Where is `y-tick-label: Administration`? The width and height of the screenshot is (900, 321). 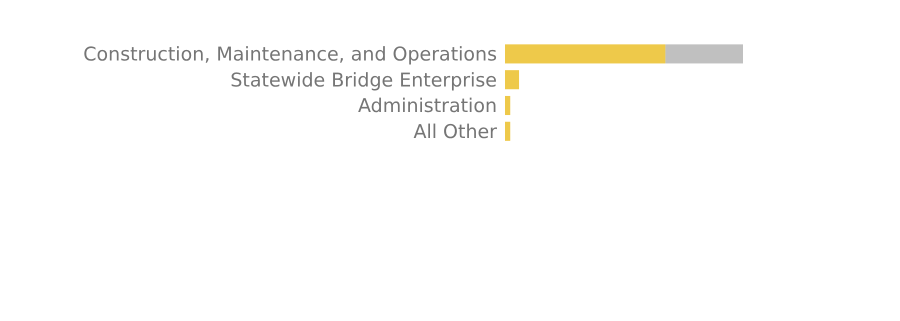 y-tick-label: Administration is located at coordinates (427, 106).